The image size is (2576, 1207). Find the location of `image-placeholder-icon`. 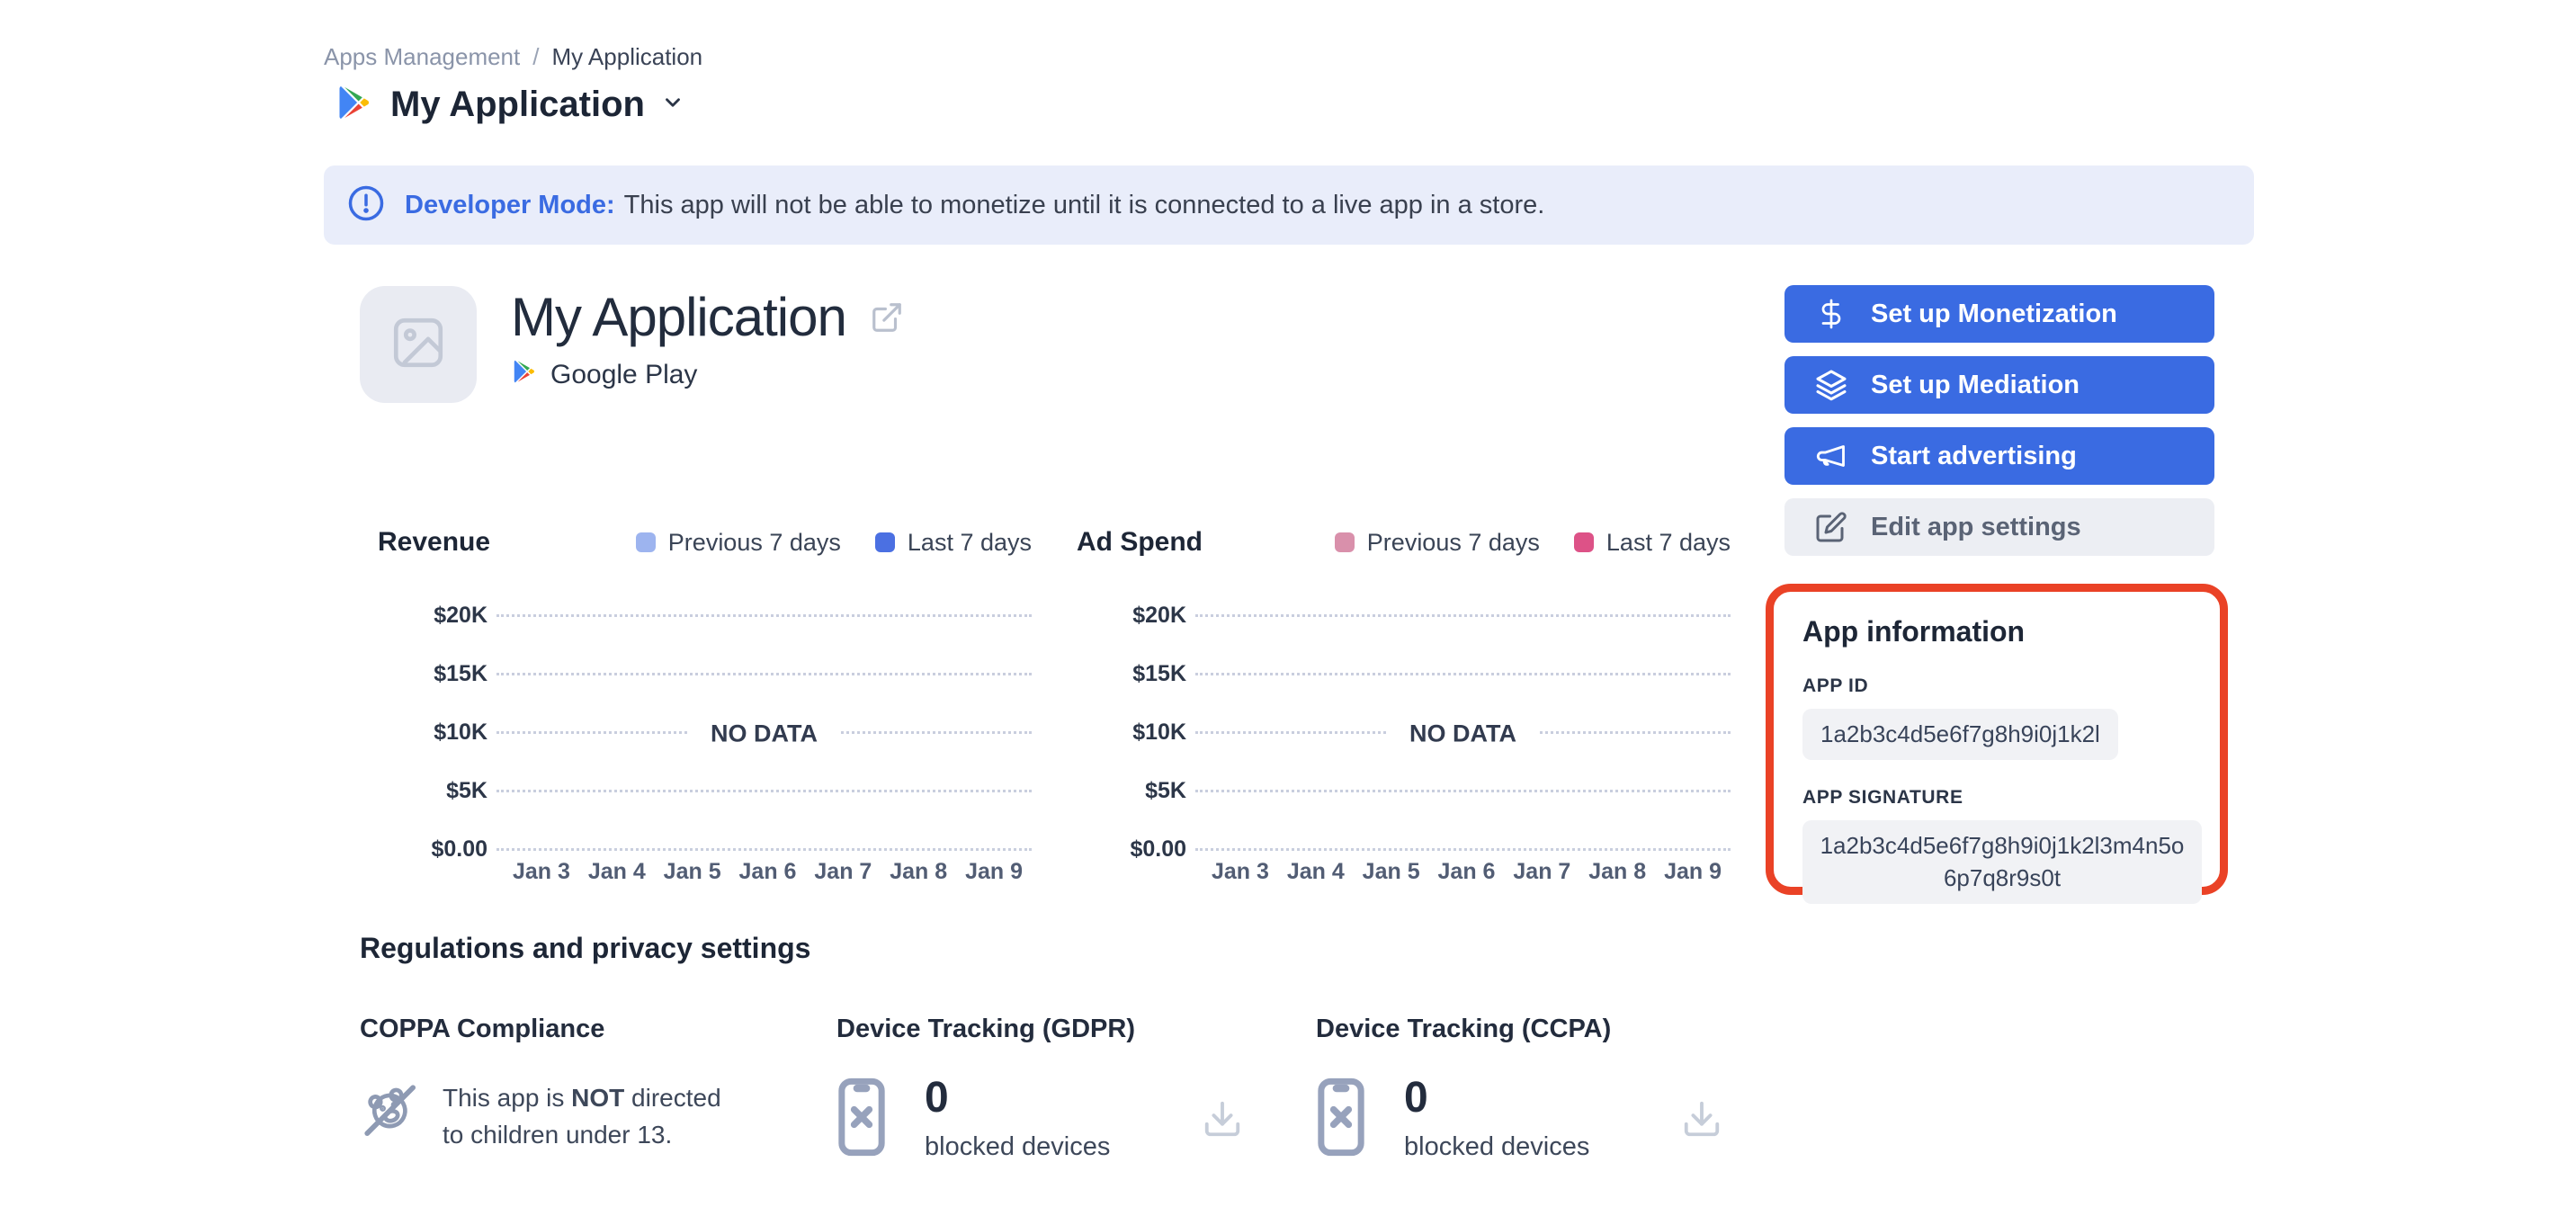

image-placeholder-icon is located at coordinates (418, 345).